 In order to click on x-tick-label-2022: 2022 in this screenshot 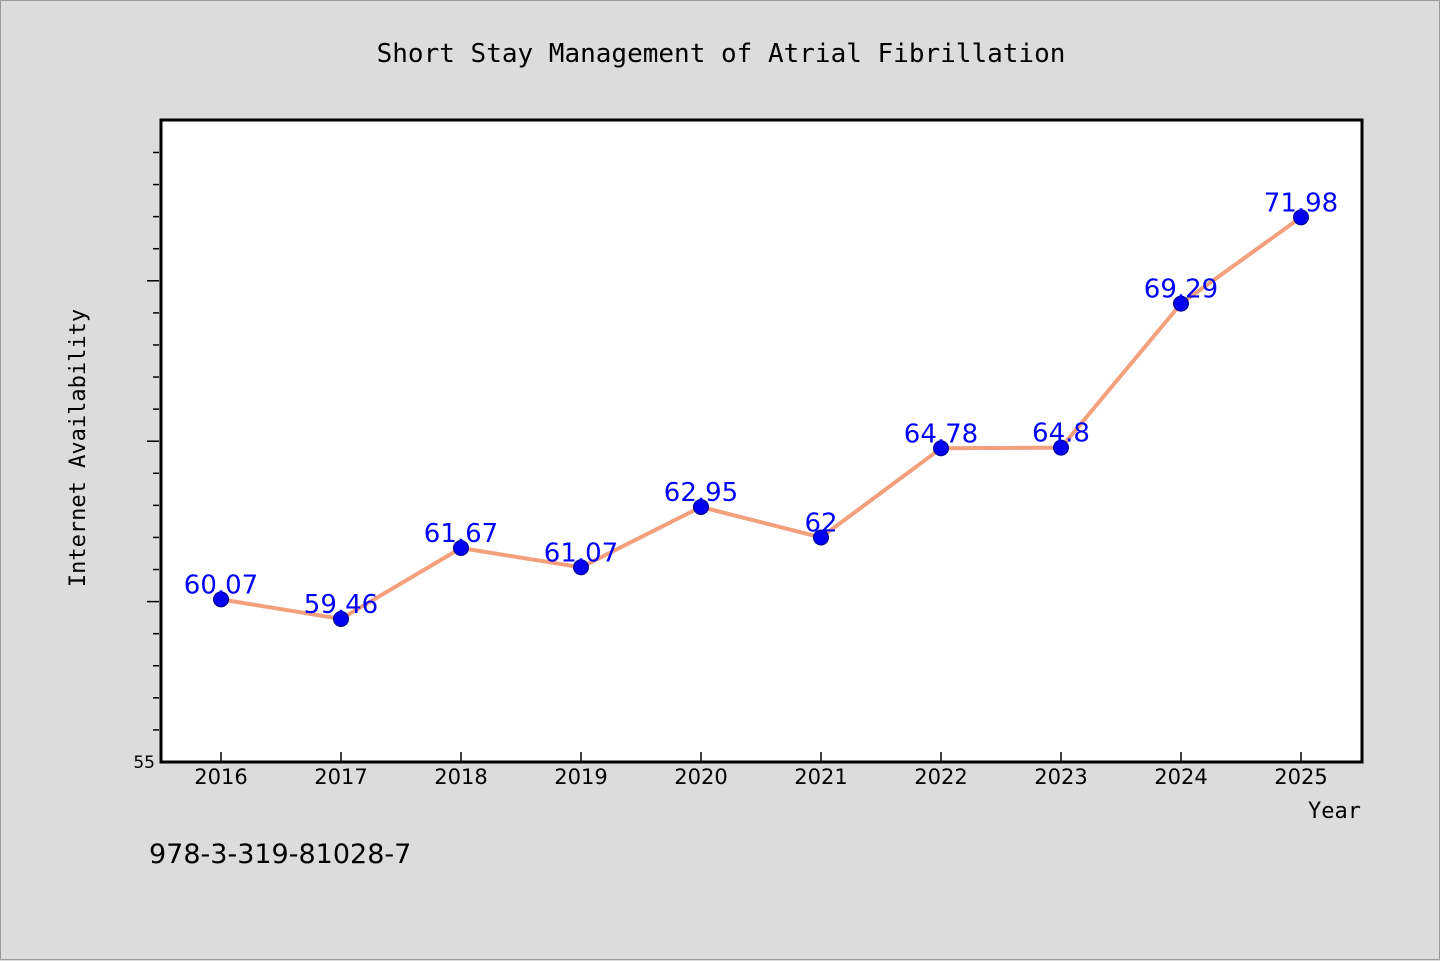, I will do `click(940, 777)`.